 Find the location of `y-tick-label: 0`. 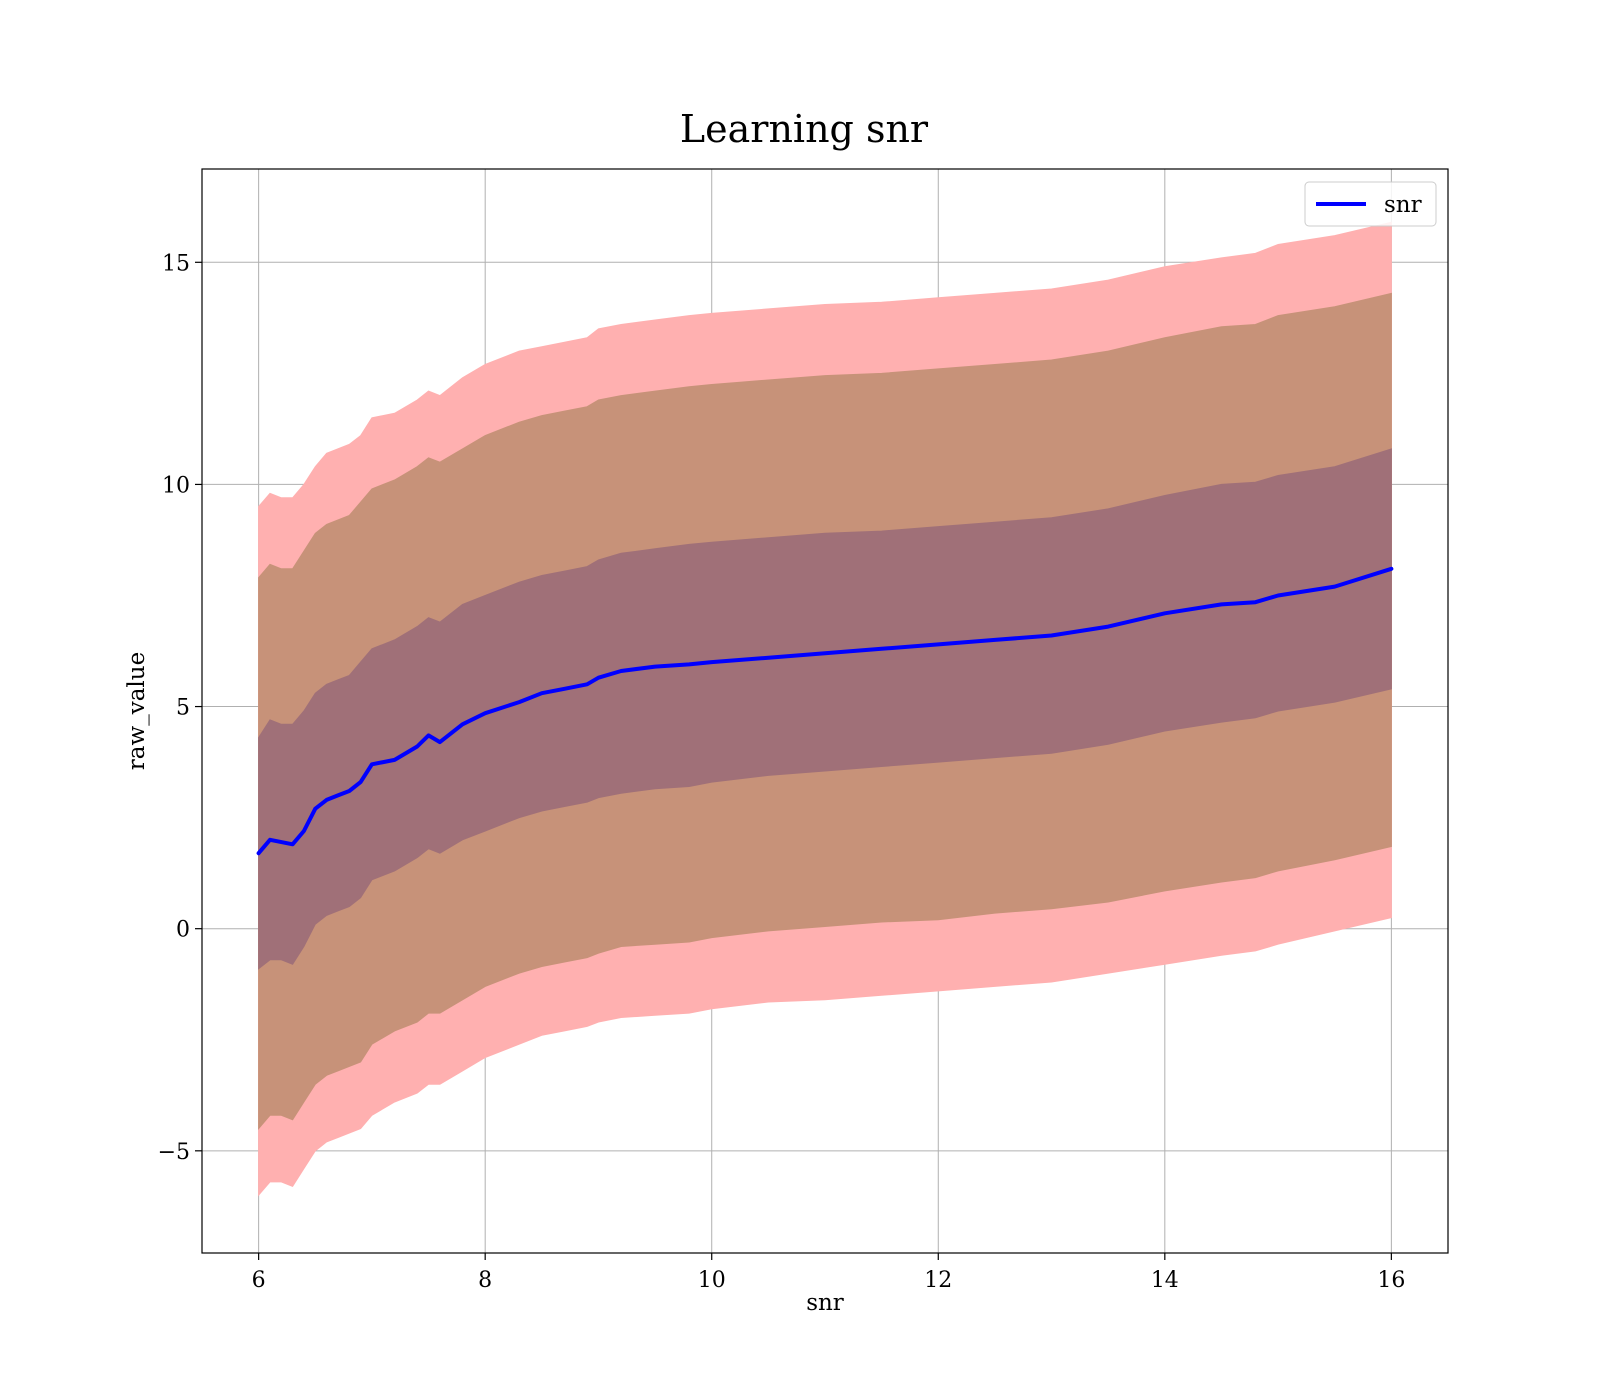

y-tick-label: 0 is located at coordinates (183, 930).